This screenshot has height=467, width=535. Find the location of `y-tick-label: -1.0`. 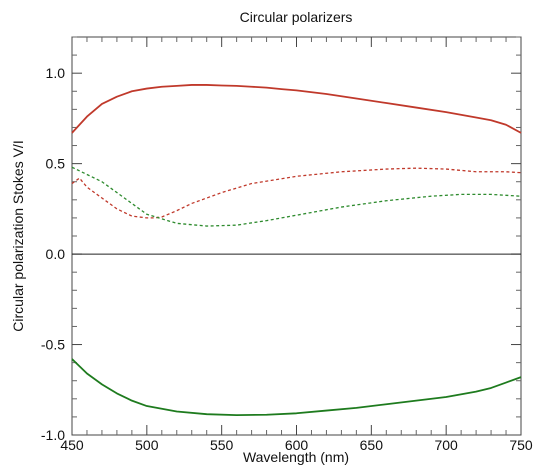

y-tick-label: -1.0 is located at coordinates (53, 435).